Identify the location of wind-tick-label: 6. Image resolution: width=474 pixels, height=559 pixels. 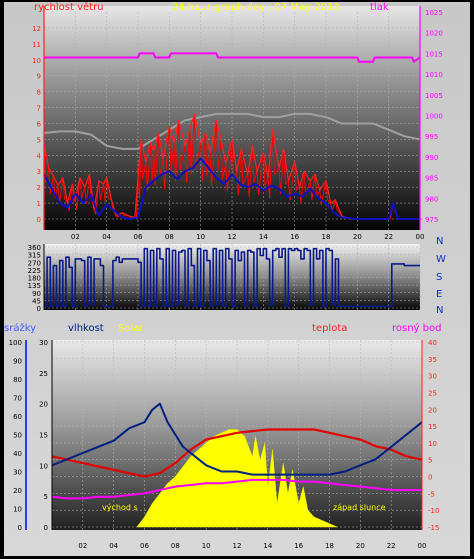
(39, 124).